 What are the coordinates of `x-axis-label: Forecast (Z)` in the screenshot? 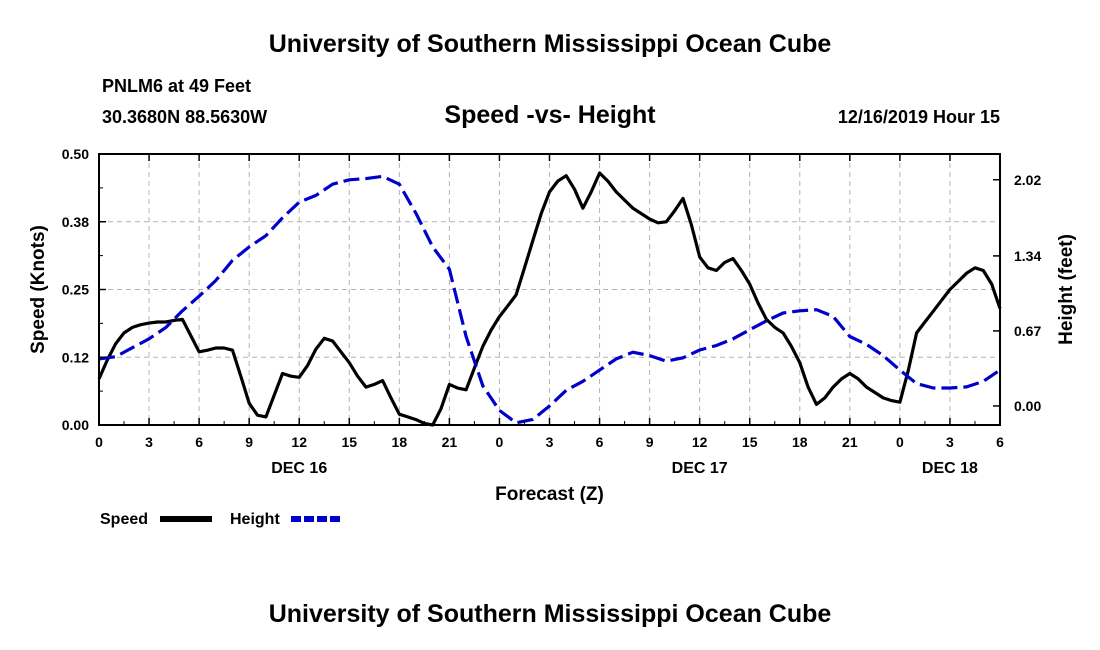 It's located at (549, 494).